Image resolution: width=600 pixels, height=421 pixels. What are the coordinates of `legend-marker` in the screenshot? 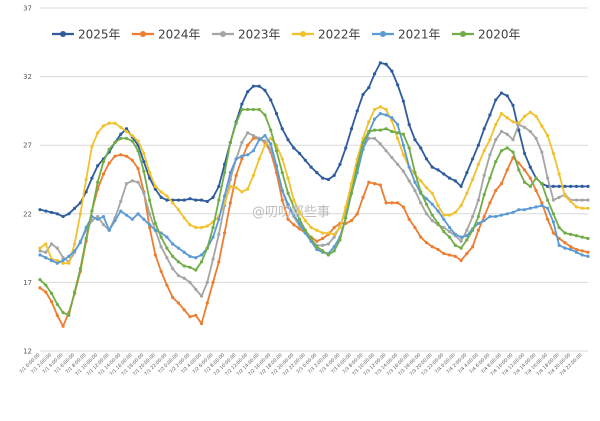 It's located at (303, 34).